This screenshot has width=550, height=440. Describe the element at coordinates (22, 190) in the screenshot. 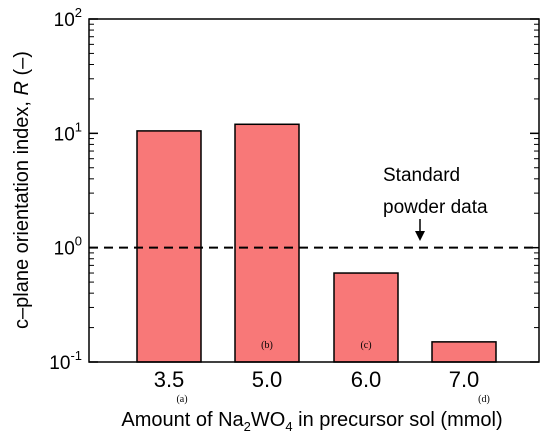

I see `y-axis-title: c–plane orientation index, R (–)` at that location.